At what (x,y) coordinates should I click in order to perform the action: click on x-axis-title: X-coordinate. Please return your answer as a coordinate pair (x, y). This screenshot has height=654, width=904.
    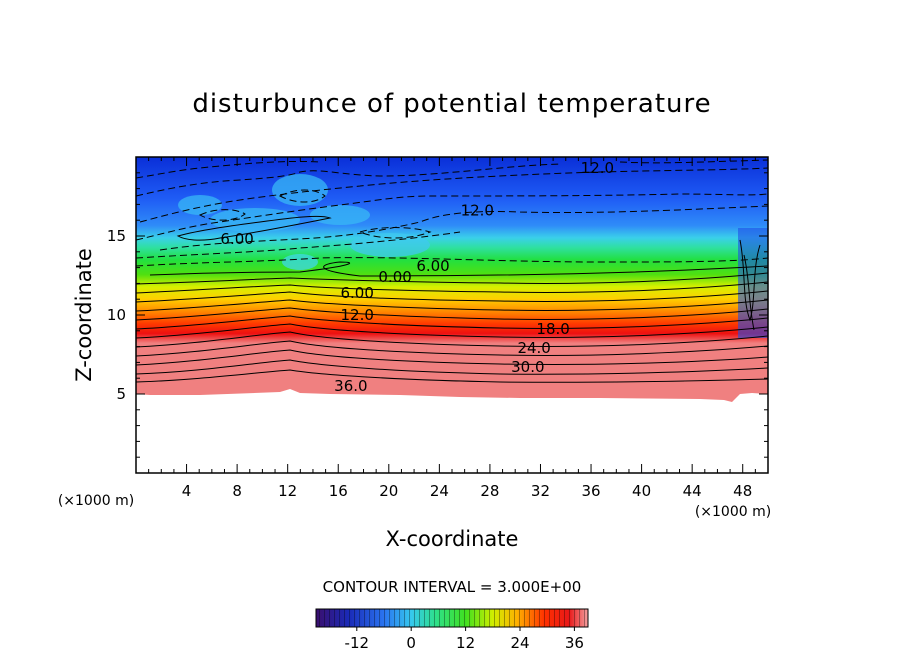
    Looking at the image, I should click on (452, 539).